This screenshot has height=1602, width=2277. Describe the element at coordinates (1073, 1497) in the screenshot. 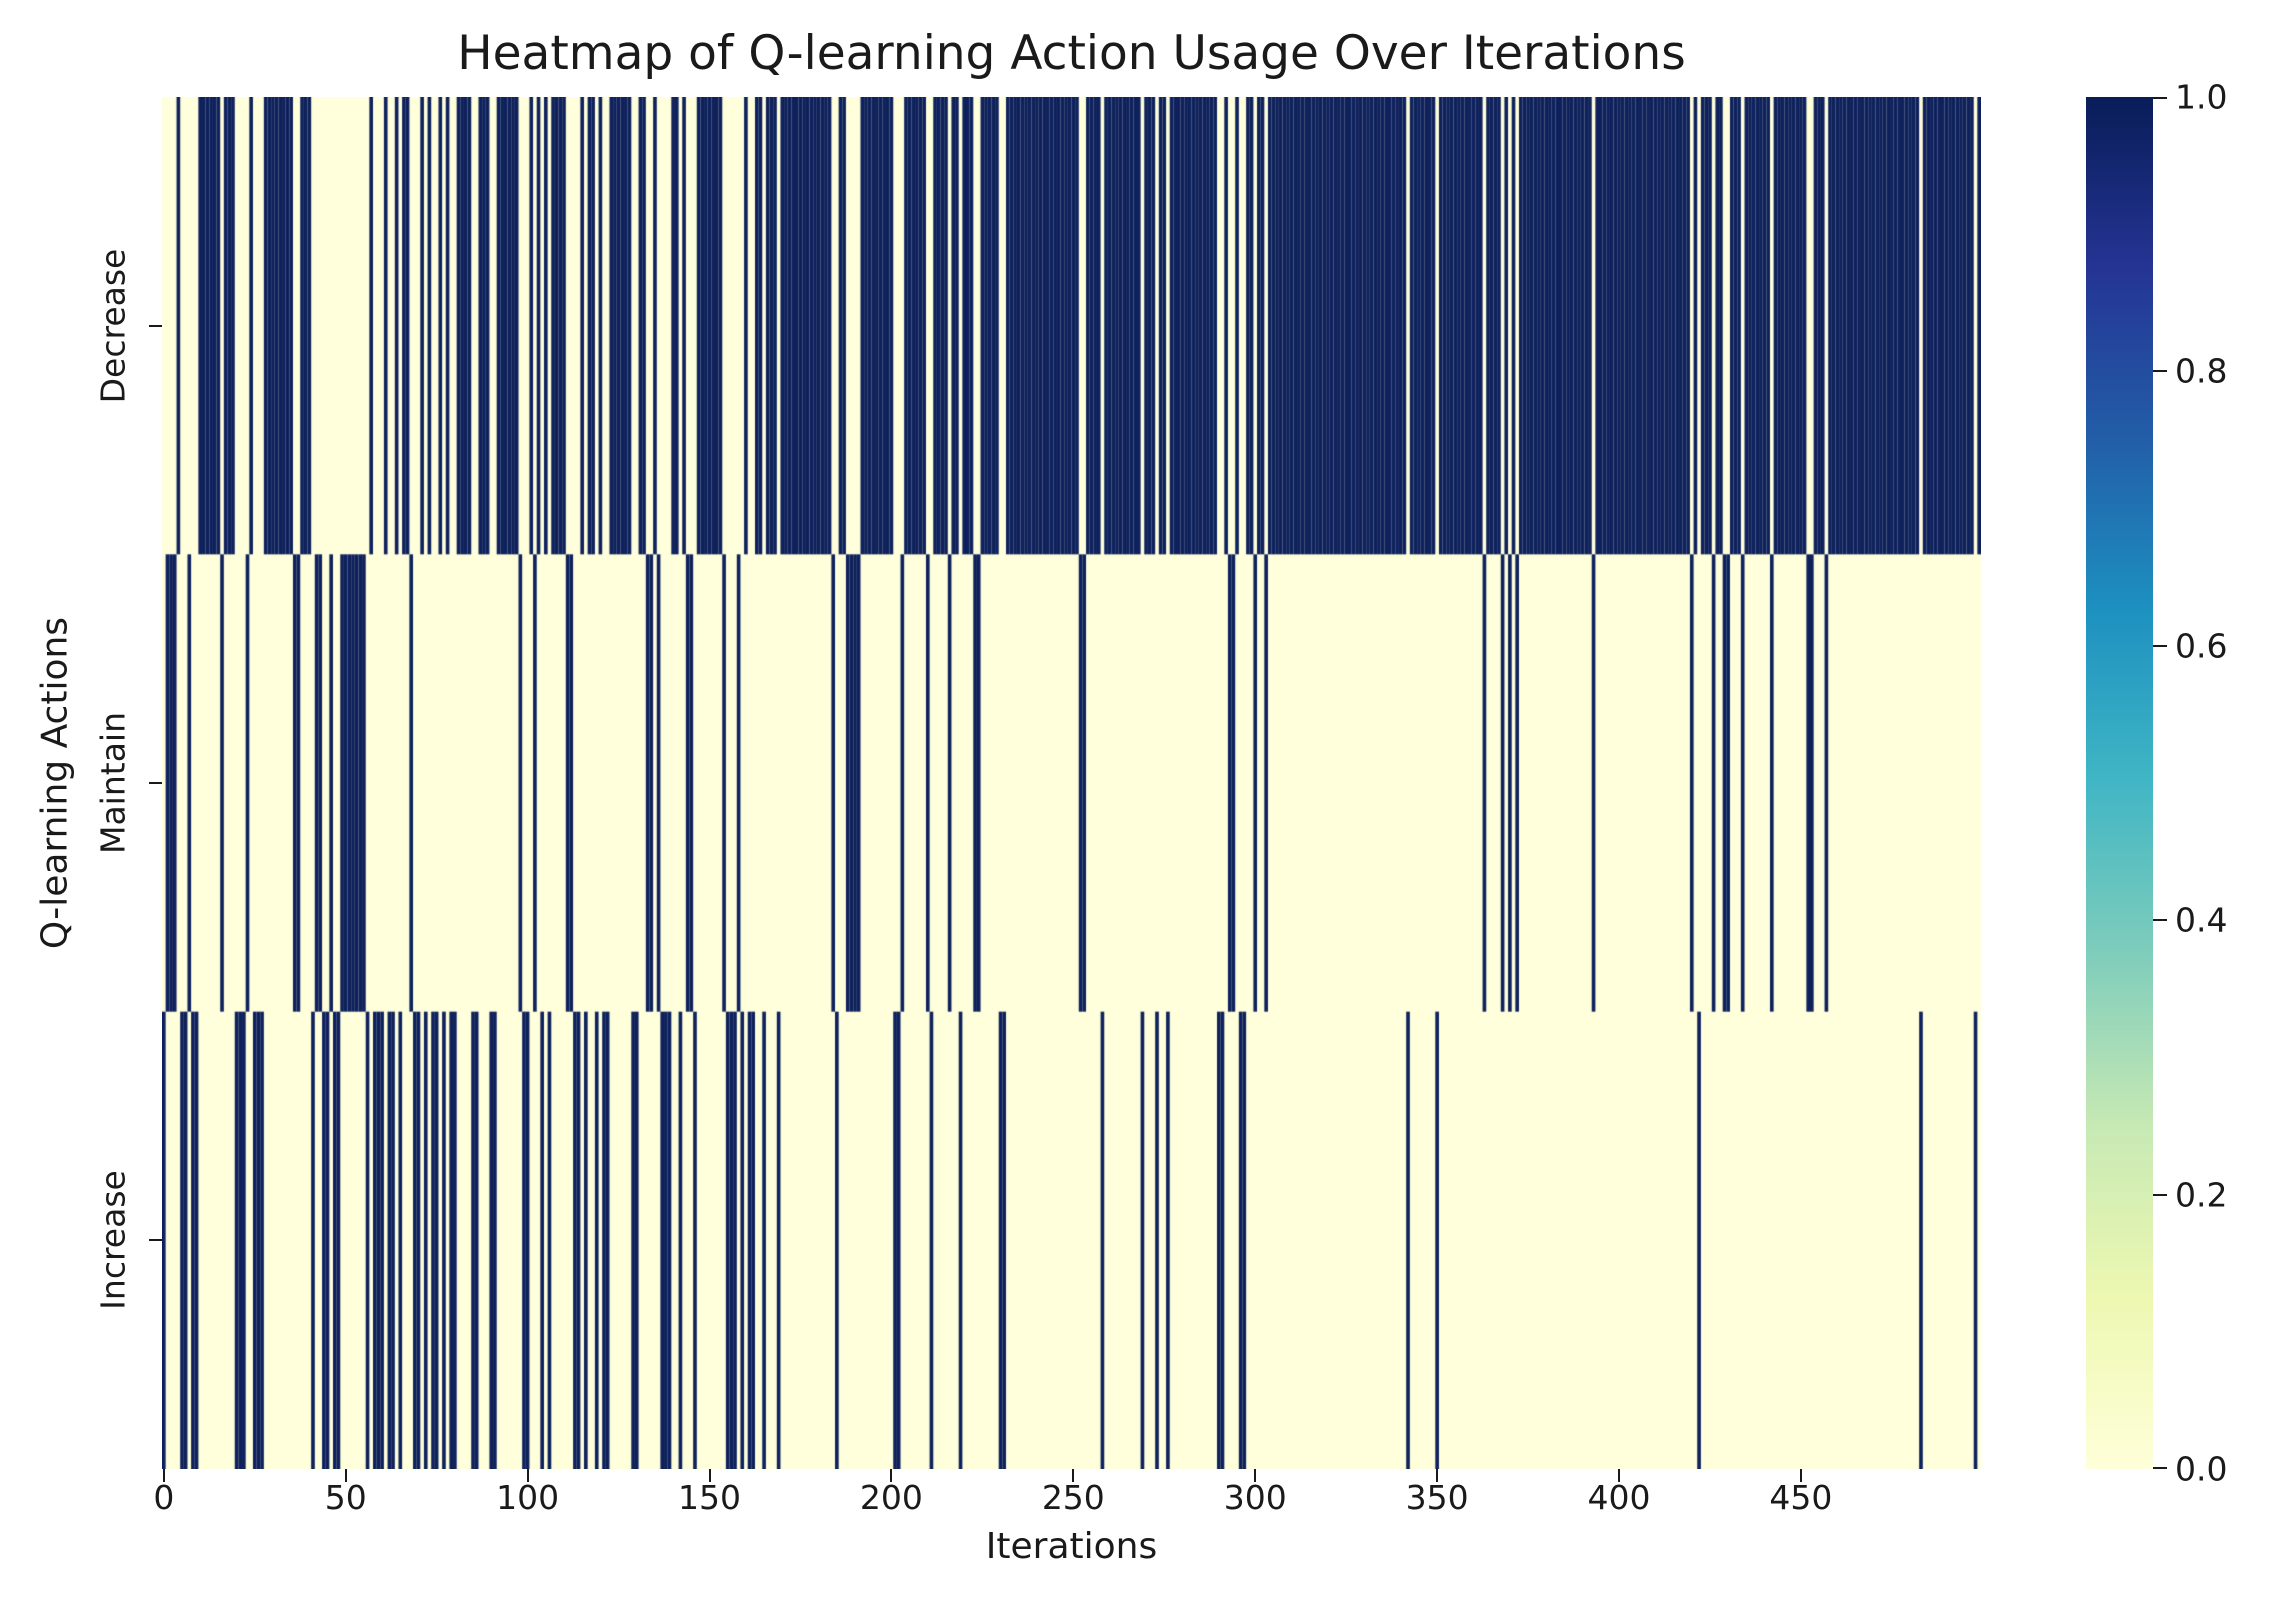

I see `x-tick-label: 250` at that location.